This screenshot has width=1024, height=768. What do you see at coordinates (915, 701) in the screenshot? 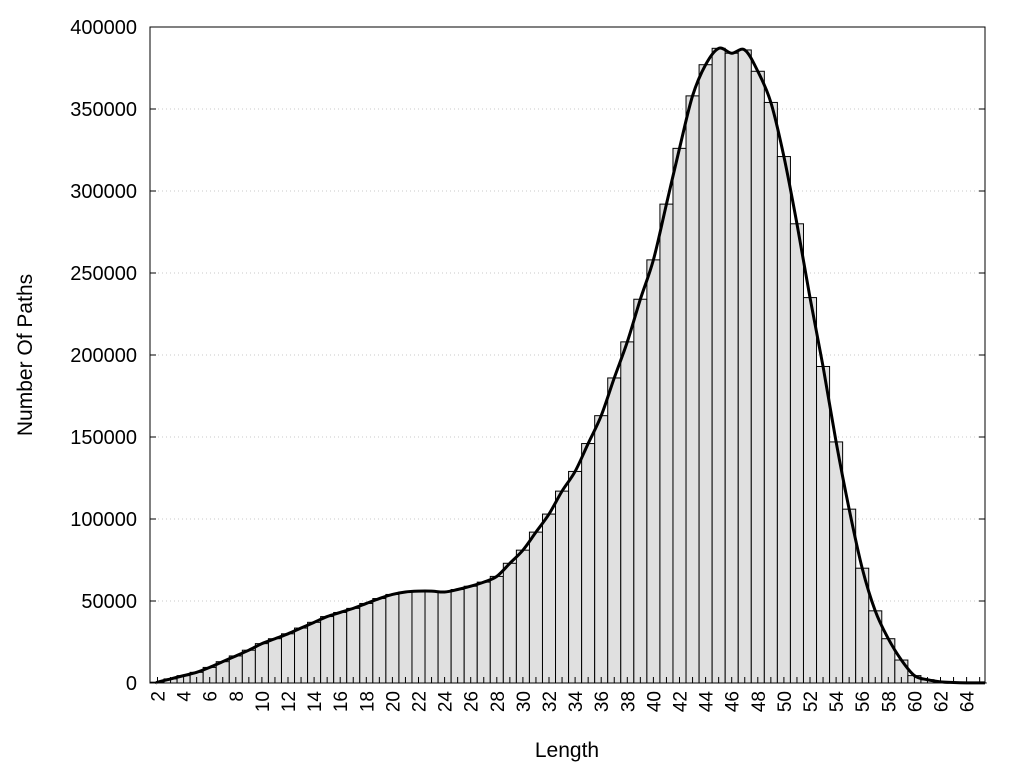
I see `x-tick-label: 60` at bounding box center [915, 701].